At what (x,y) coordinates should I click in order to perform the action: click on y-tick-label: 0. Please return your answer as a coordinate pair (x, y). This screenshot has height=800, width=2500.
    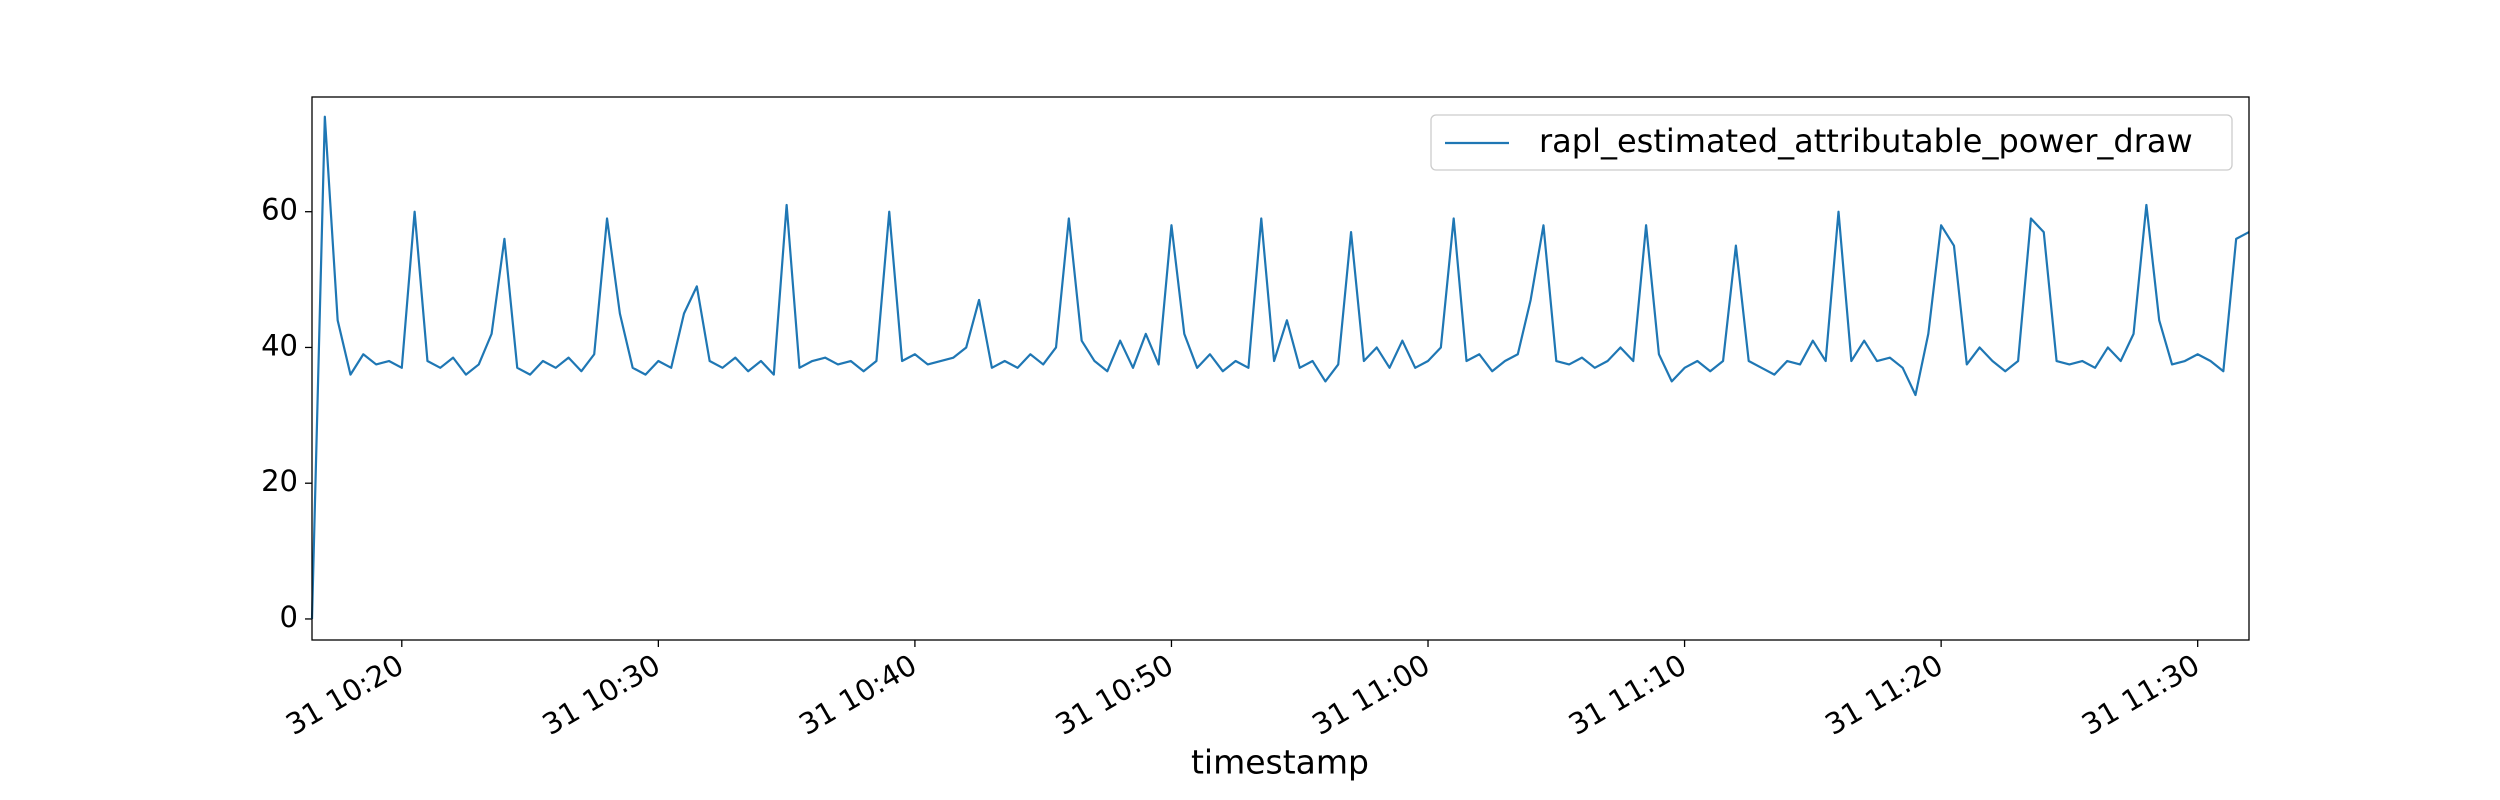
    Looking at the image, I should click on (289, 617).